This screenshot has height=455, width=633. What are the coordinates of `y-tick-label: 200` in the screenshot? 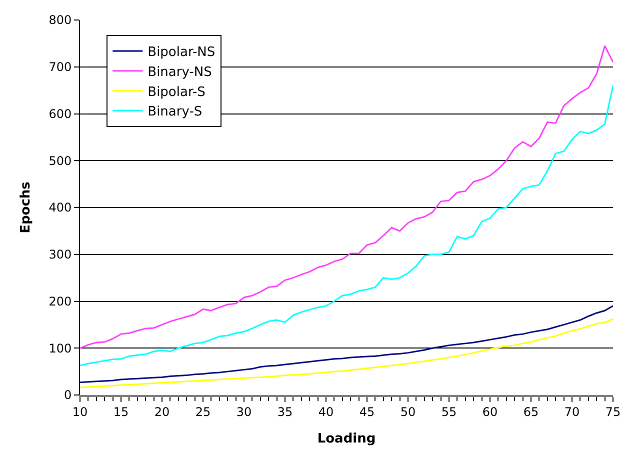 It's located at (60, 301).